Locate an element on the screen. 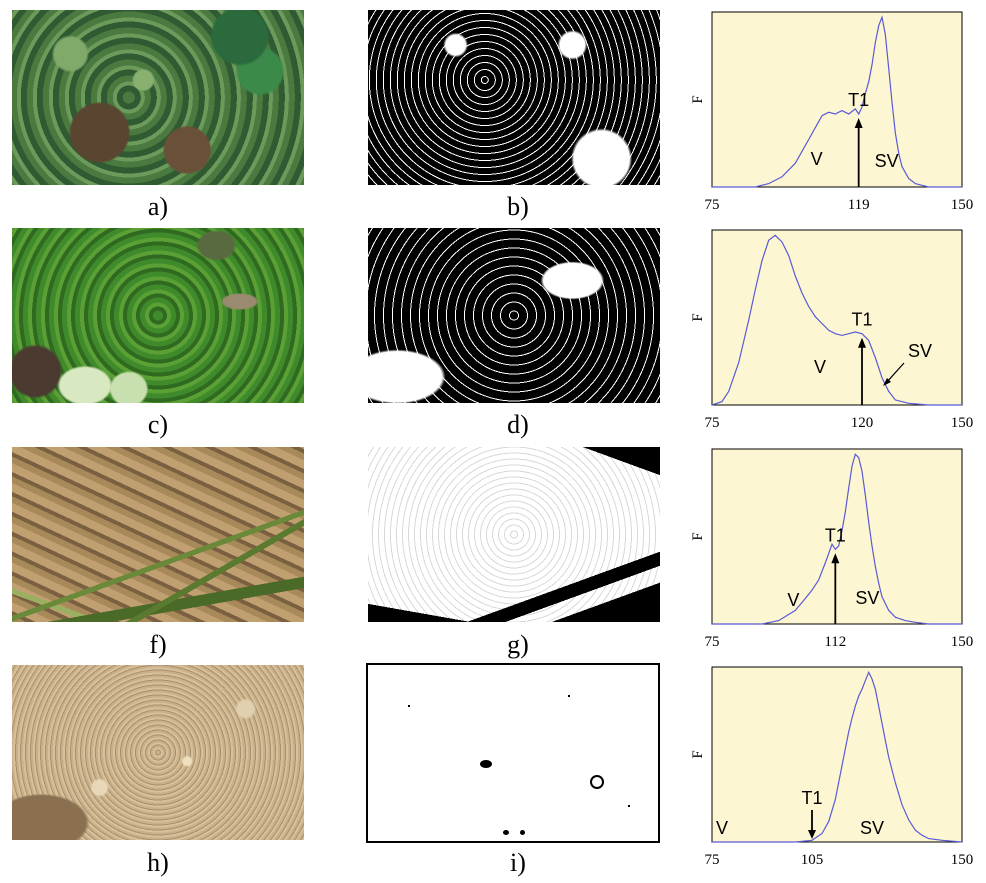 This screenshot has width=986, height=883. photo-f is located at coordinates (158, 534).